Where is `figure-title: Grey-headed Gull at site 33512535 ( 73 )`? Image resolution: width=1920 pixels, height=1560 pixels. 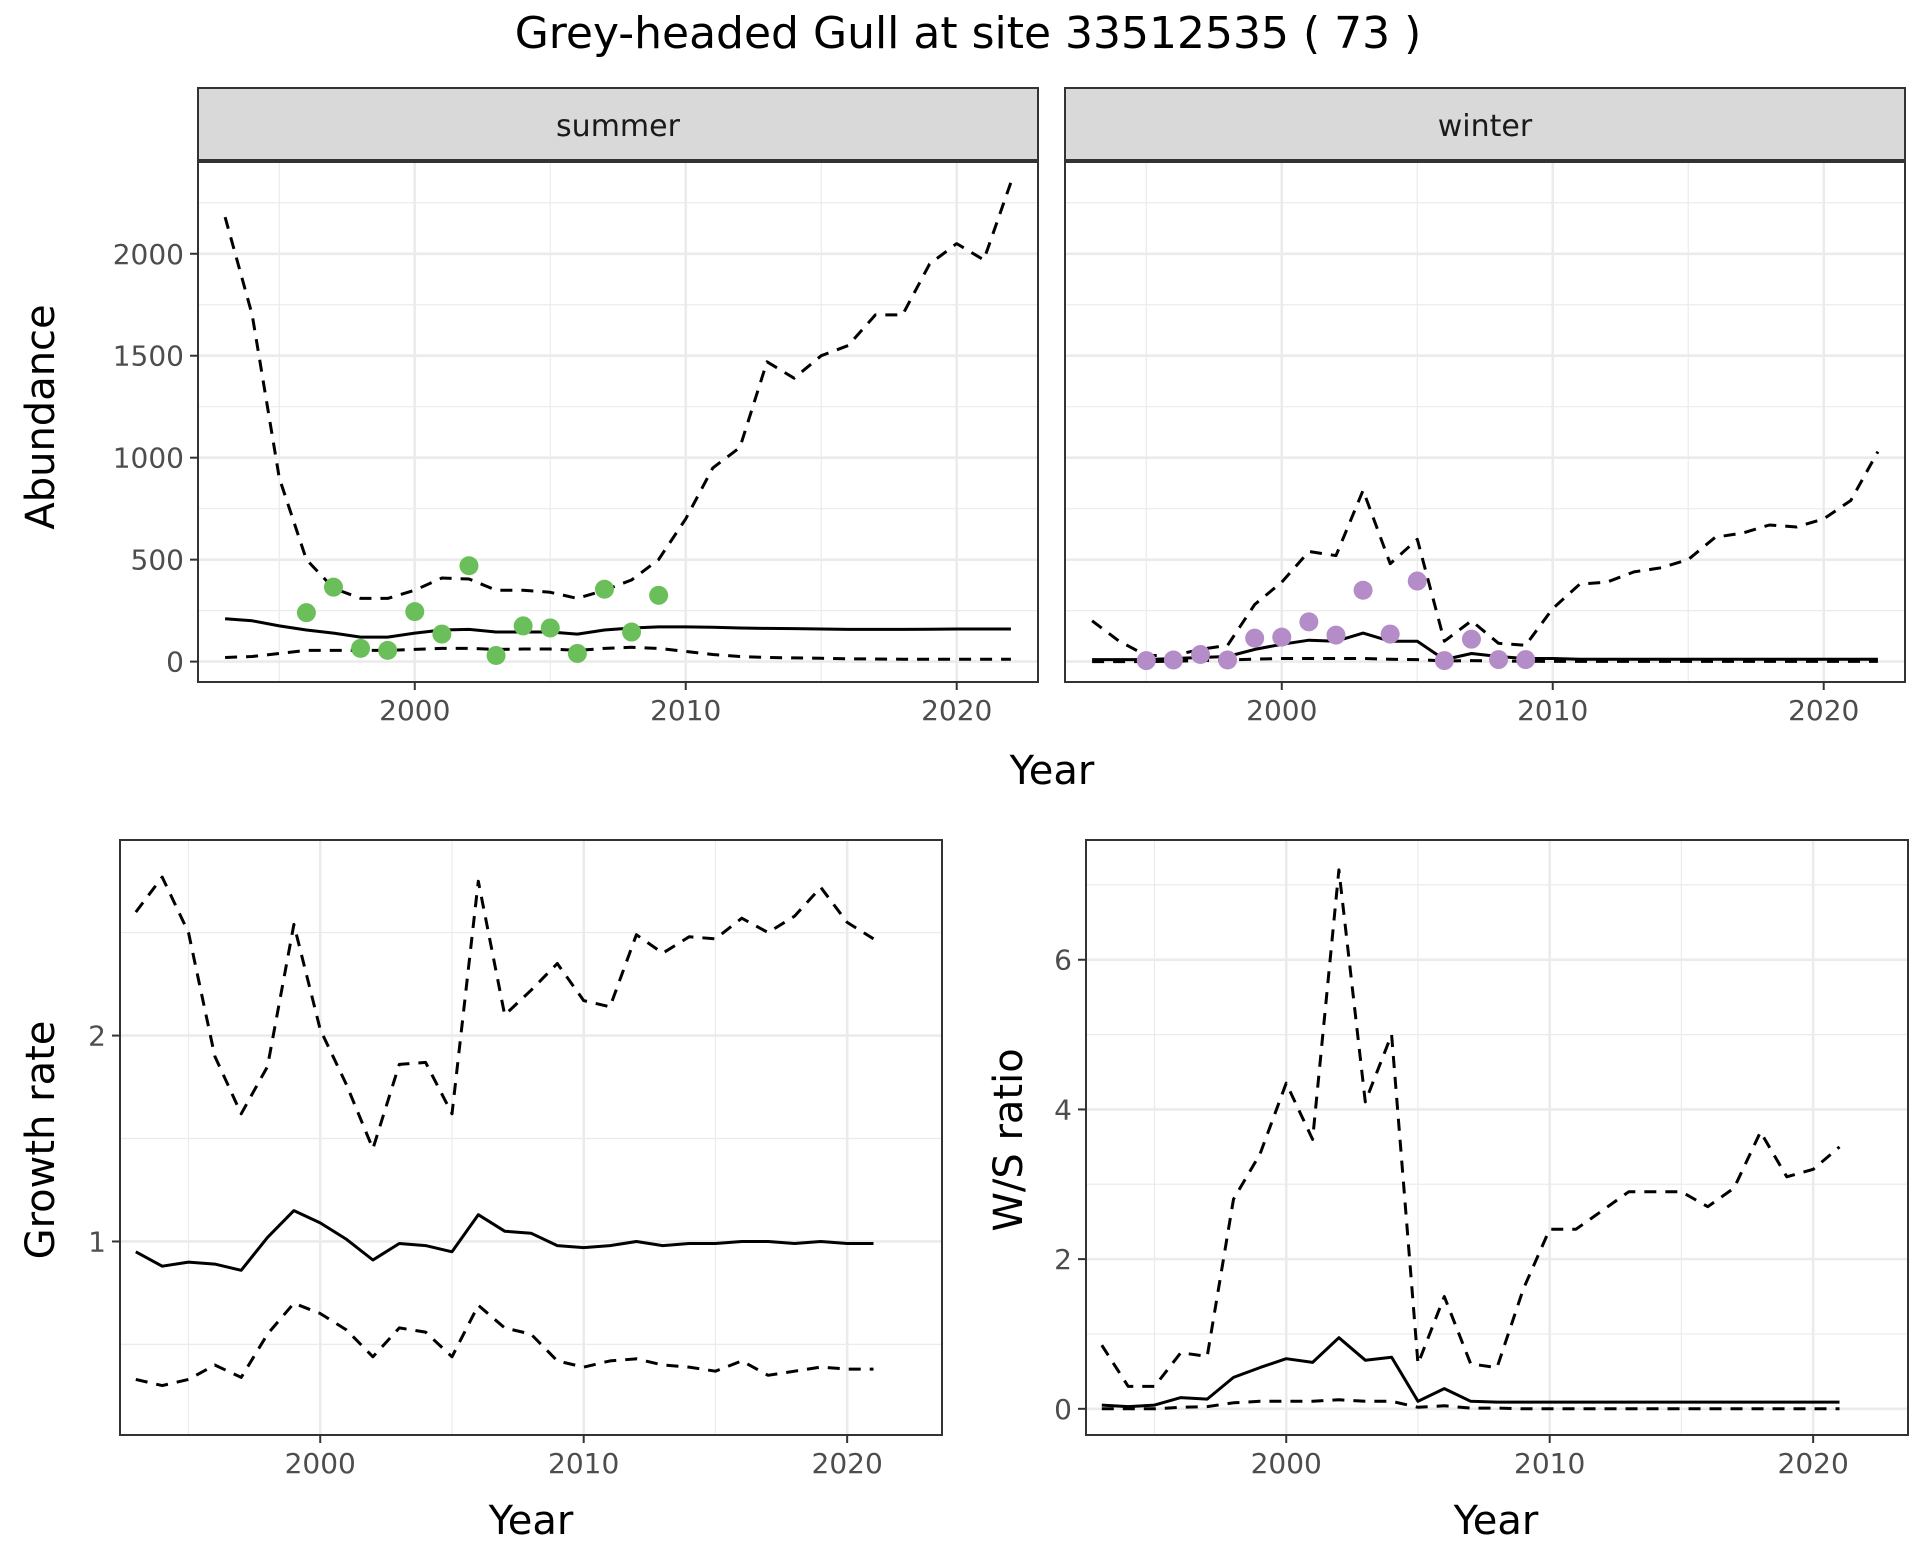
figure-title: Grey-headed Gull at site 33512535 ( 73 ) is located at coordinates (968, 33).